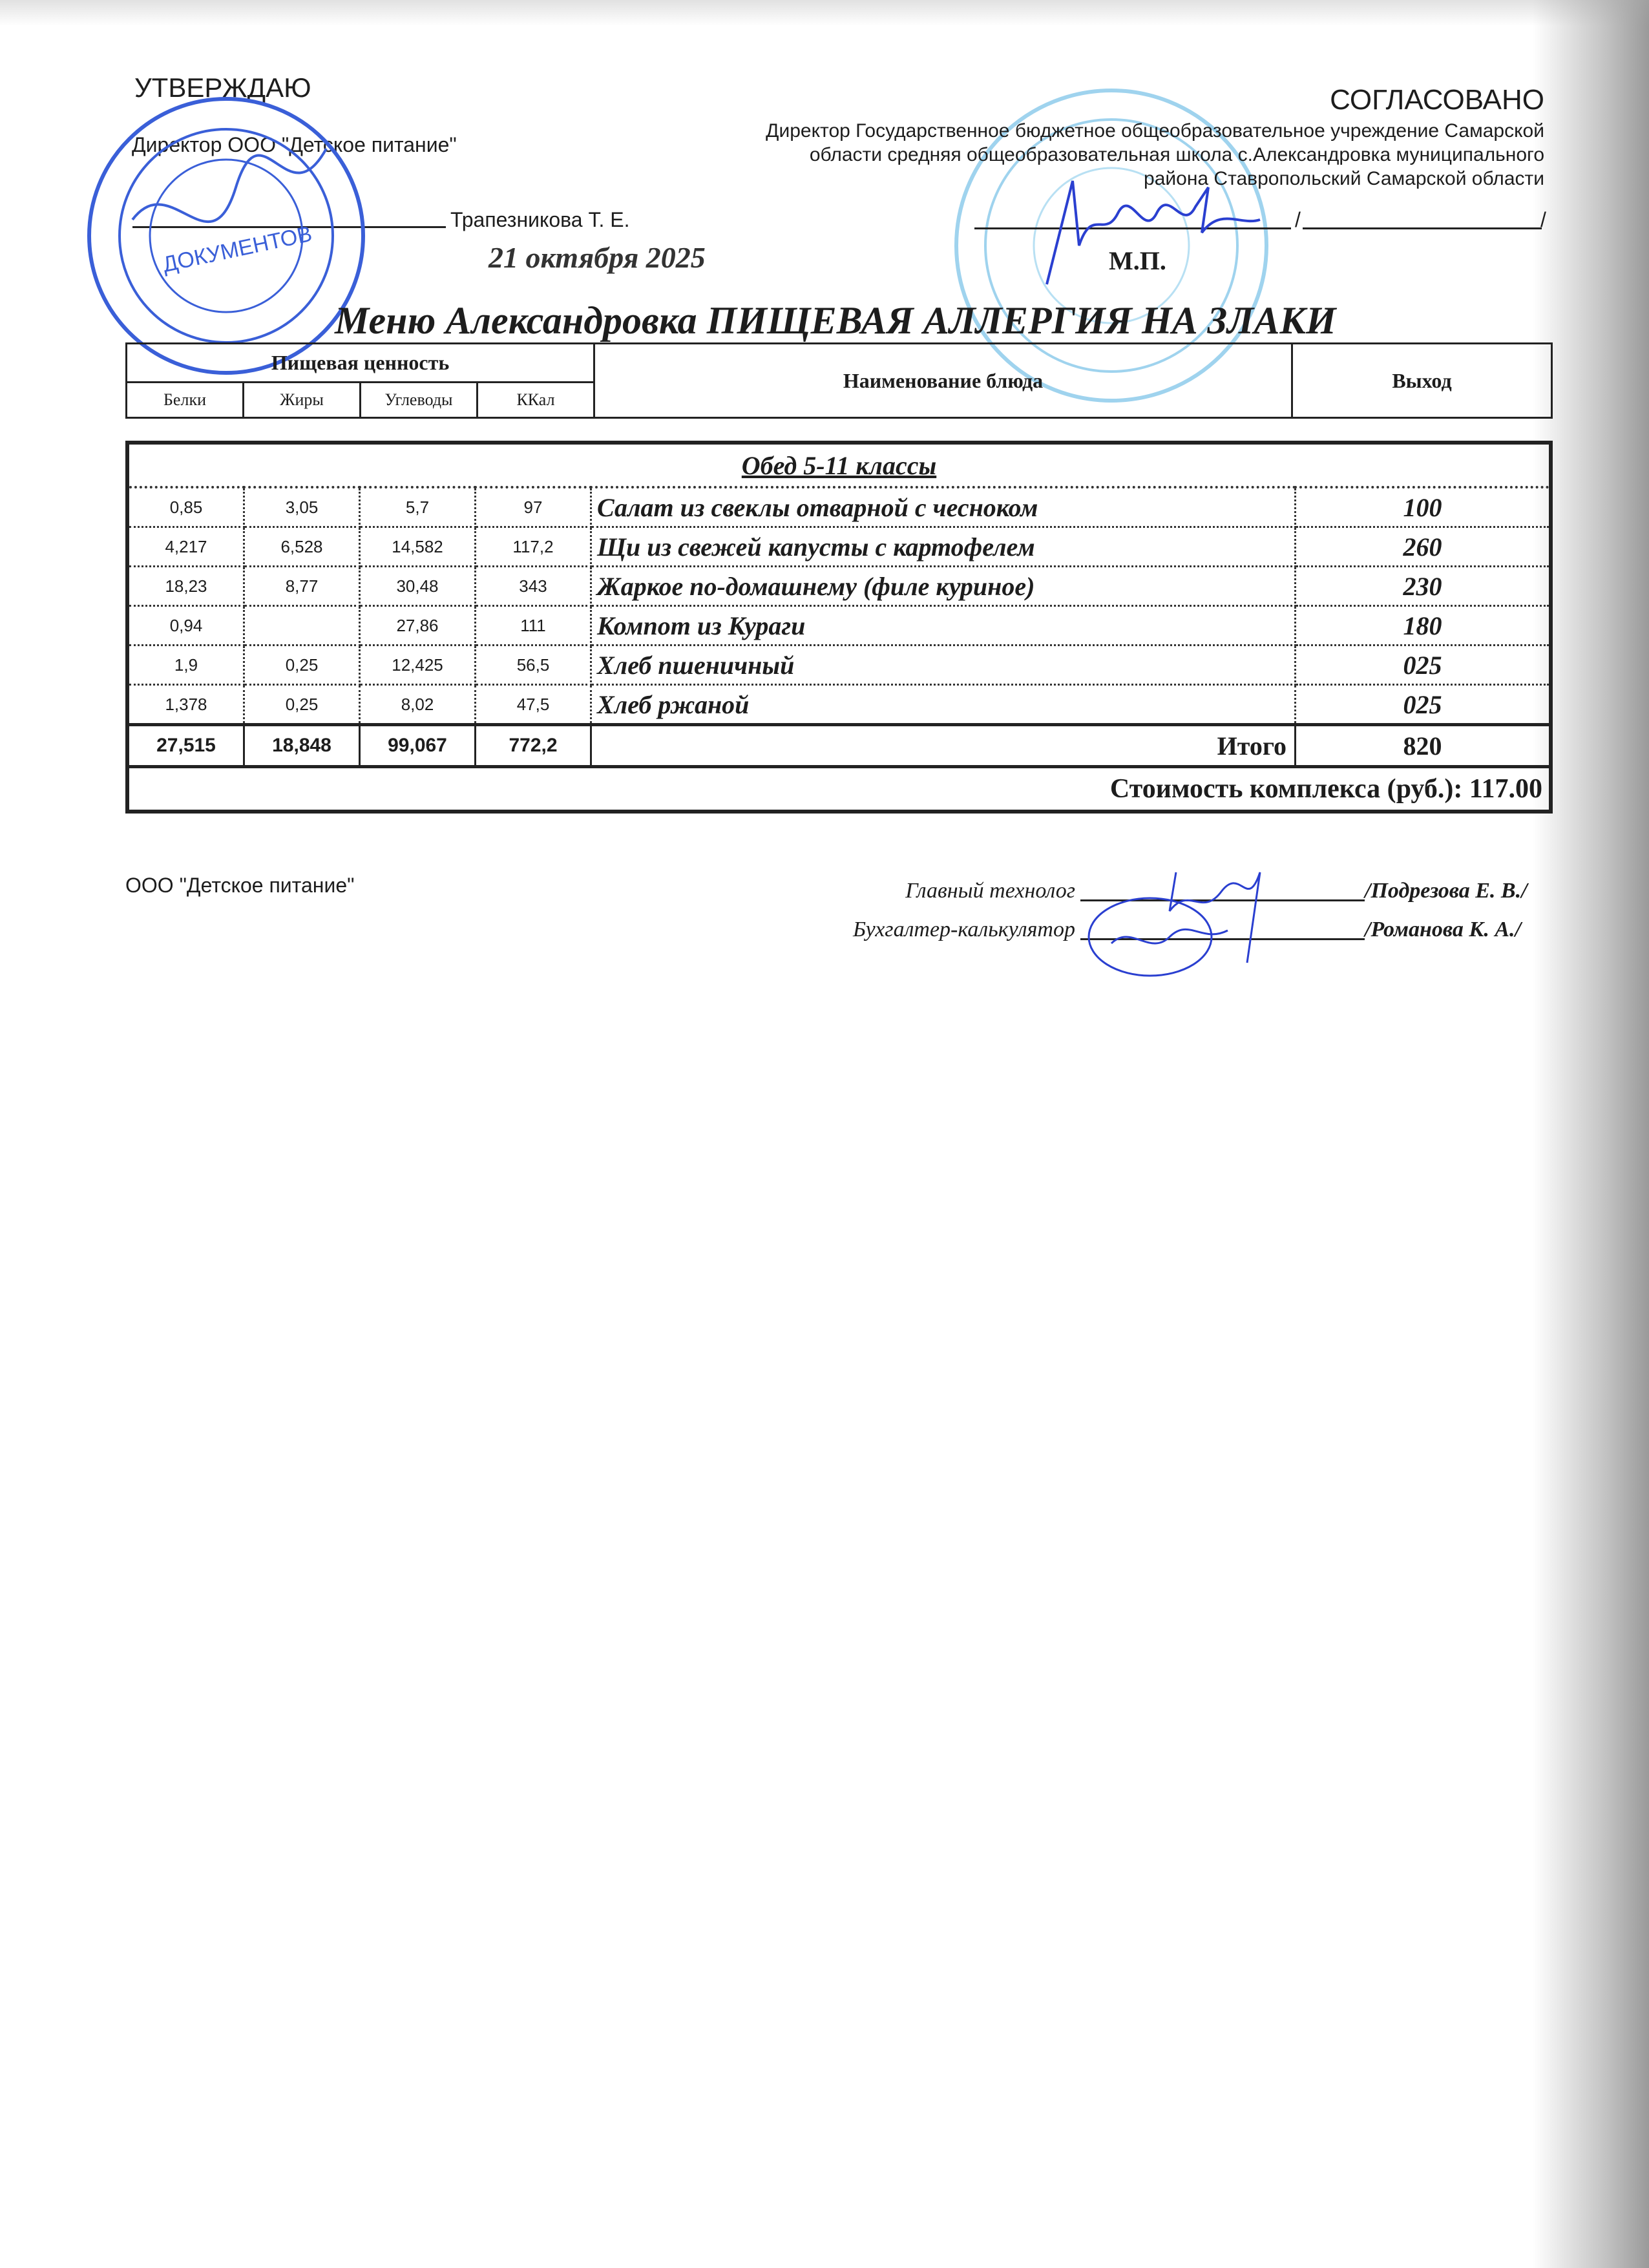 The height and width of the screenshot is (2268, 1649). What do you see at coordinates (1424, 745) in the screenshot?
I see `total-output: 820` at bounding box center [1424, 745].